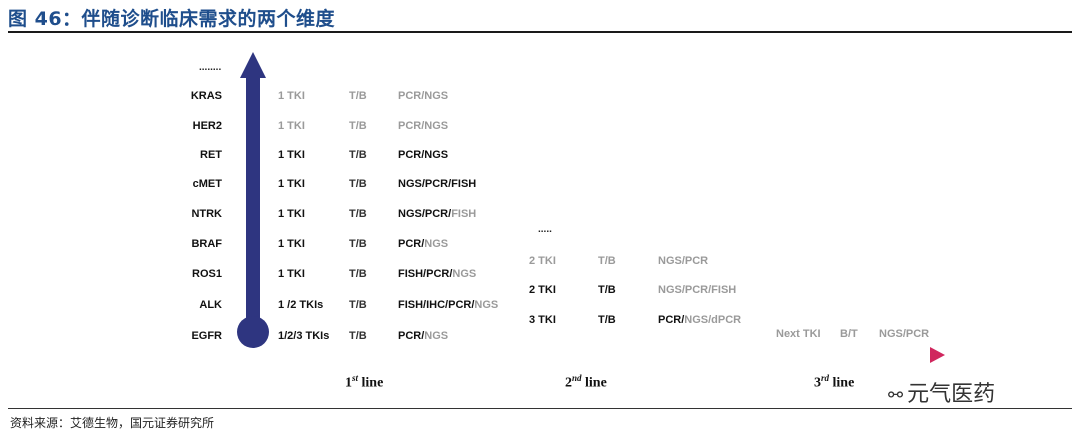  Describe the element at coordinates (425, 214) in the screenshot. I see `method-primary: NGS/PCR/` at that location.